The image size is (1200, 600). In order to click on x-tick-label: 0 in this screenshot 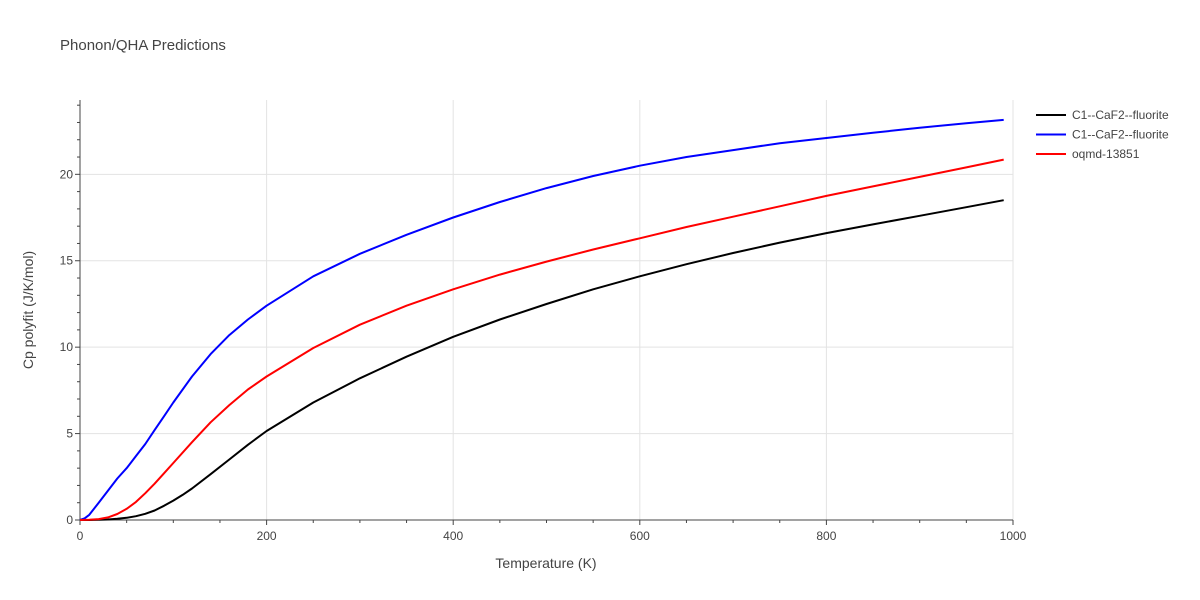, I will do `click(80, 536)`.